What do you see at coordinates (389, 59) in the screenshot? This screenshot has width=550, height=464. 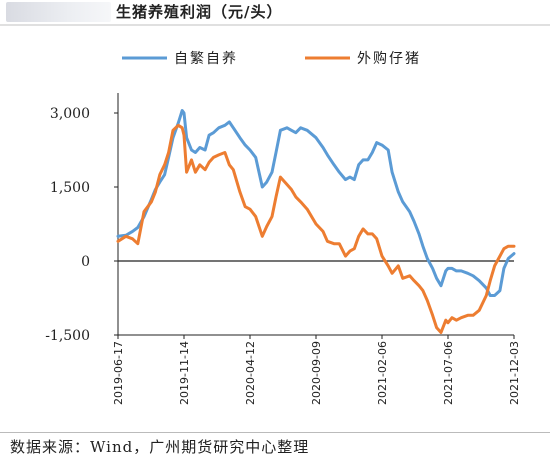 I see `legend-label-1: 外购仔猪` at bounding box center [389, 59].